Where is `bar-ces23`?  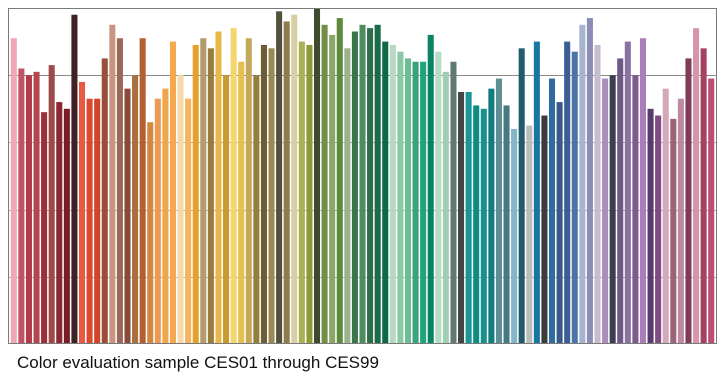 bar-ces23 is located at coordinates (180, 209).